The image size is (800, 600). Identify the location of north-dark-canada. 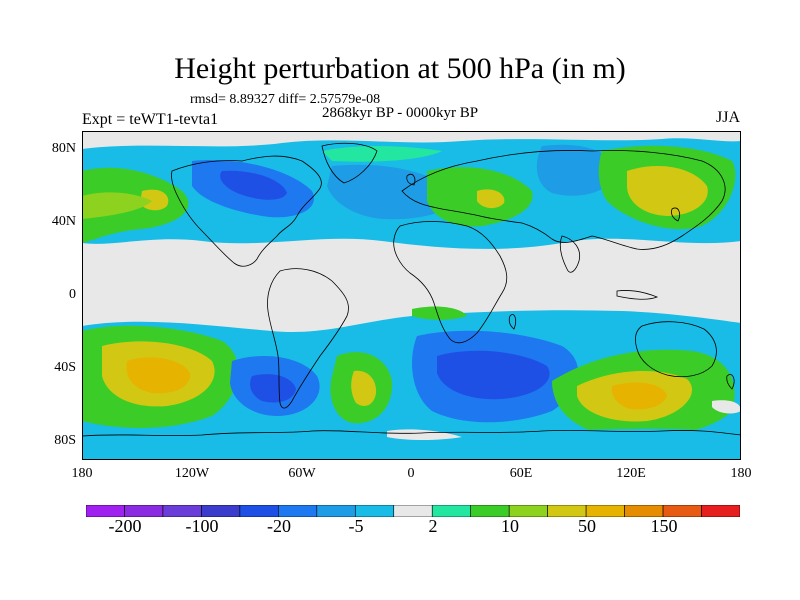
(253, 185).